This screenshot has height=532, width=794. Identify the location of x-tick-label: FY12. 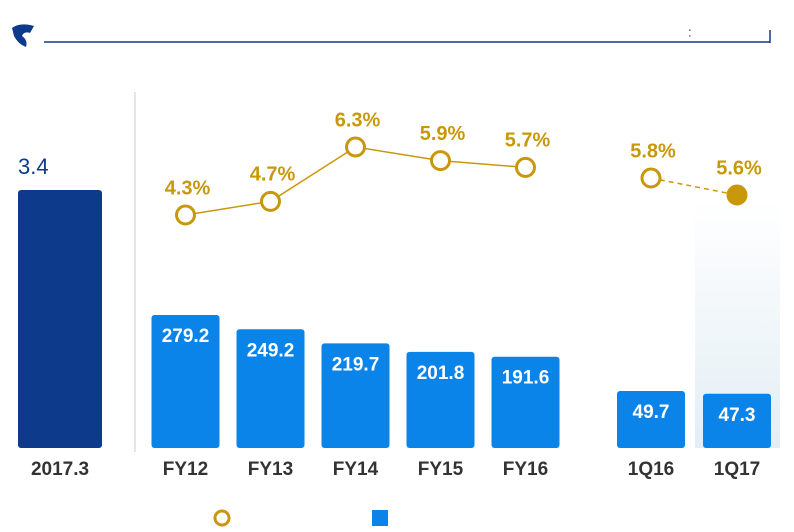
(185, 469).